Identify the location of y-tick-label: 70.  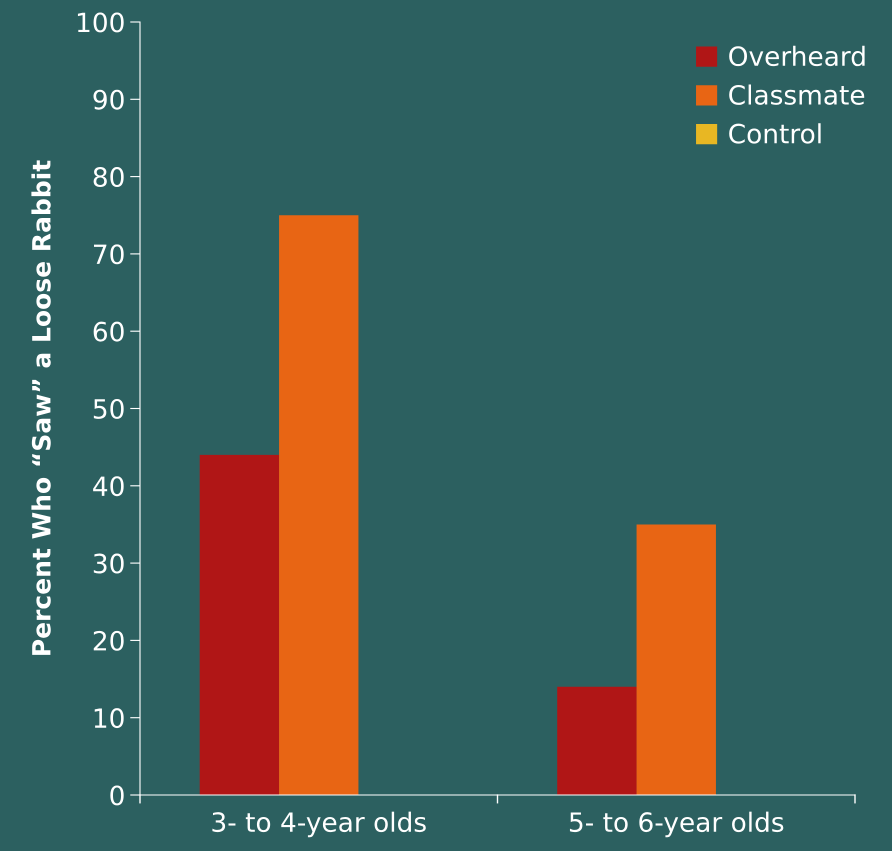
(109, 254).